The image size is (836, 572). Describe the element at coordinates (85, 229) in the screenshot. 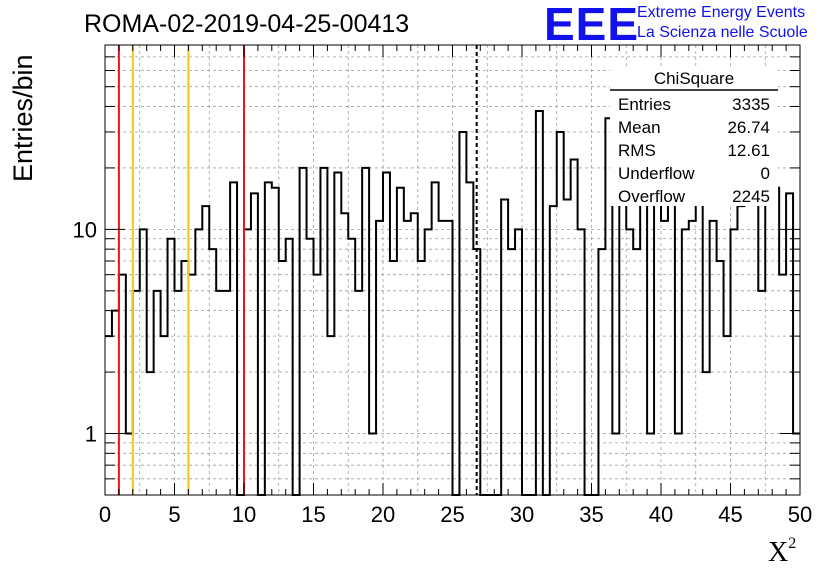

I see `y-tick-label: 10` at that location.